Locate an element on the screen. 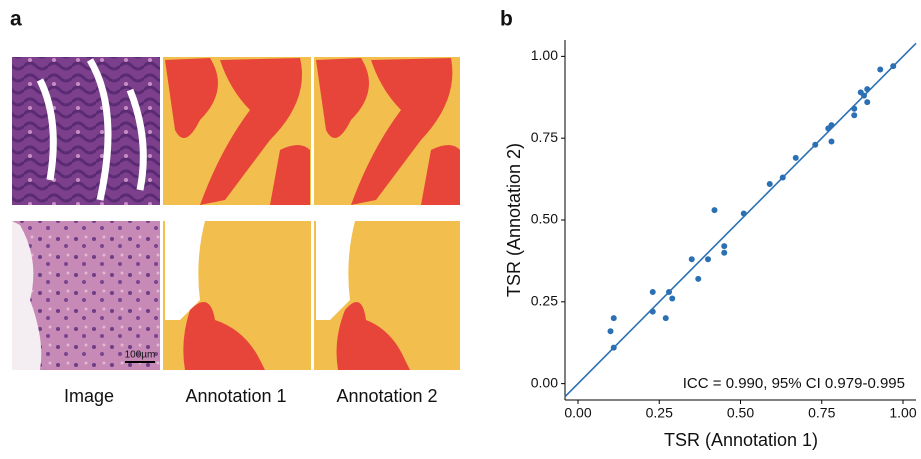 The height and width of the screenshot is (459, 921). annotation: ICC = 0.990, 95% CI 0.979-0.995 is located at coordinates (794, 383).